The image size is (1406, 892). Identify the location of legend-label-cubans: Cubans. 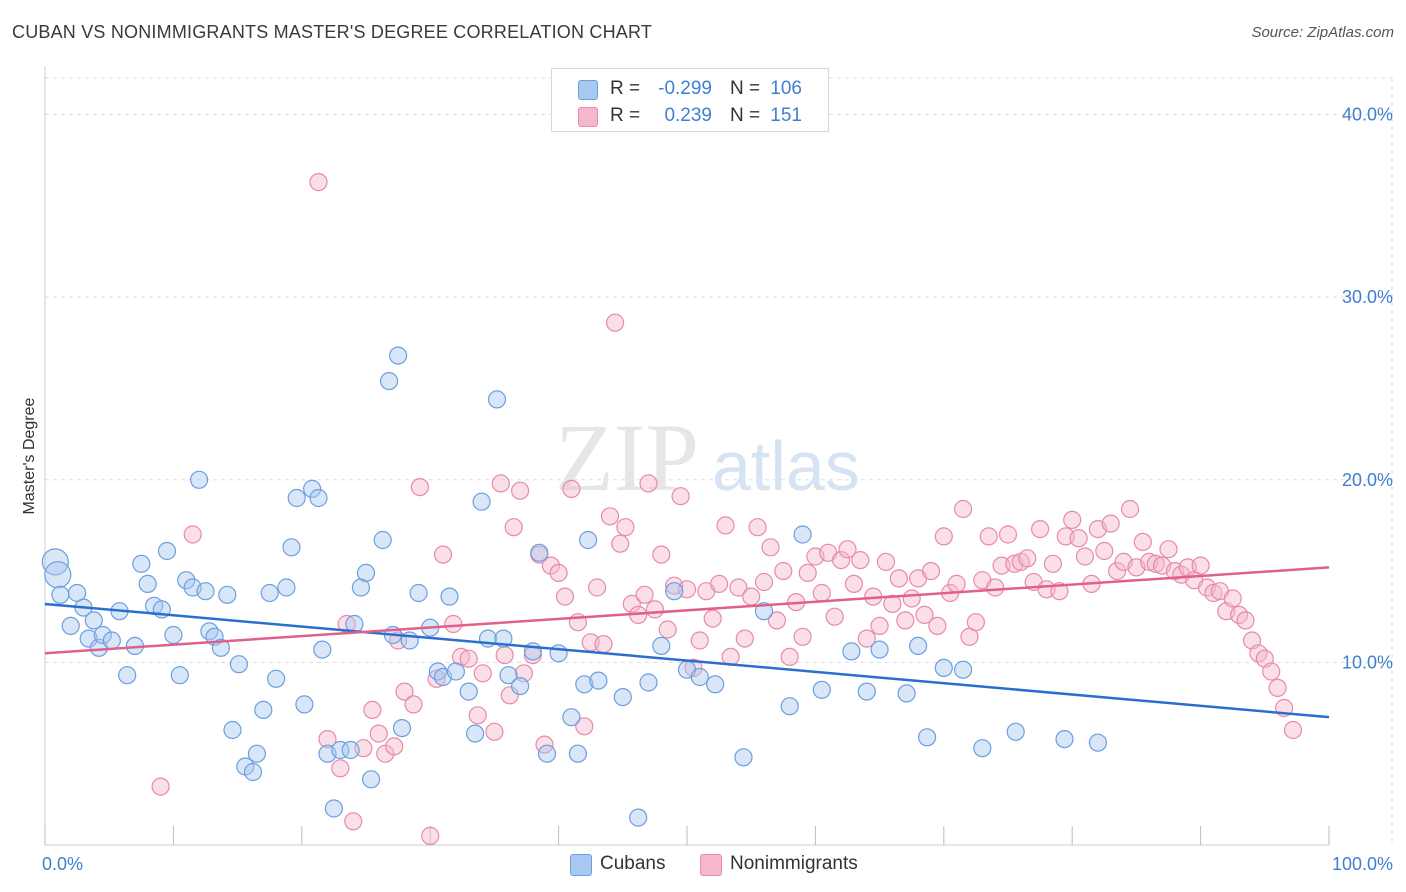
(633, 863).